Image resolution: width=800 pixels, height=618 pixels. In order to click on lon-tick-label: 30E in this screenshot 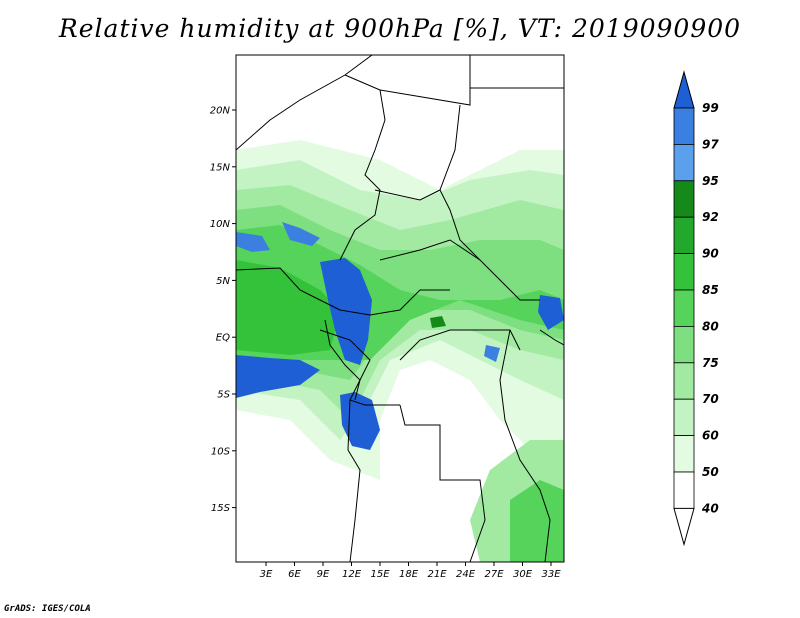, I will do `click(523, 574)`.